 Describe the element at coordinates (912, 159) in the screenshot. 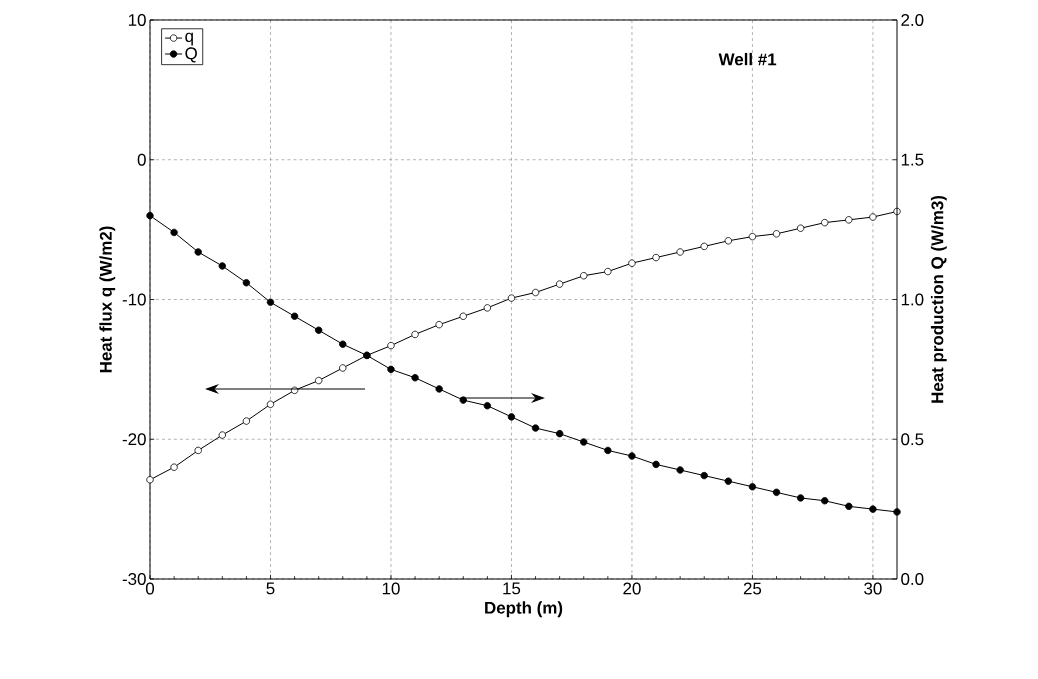

I see `y2-tick-label: 1.5` at that location.